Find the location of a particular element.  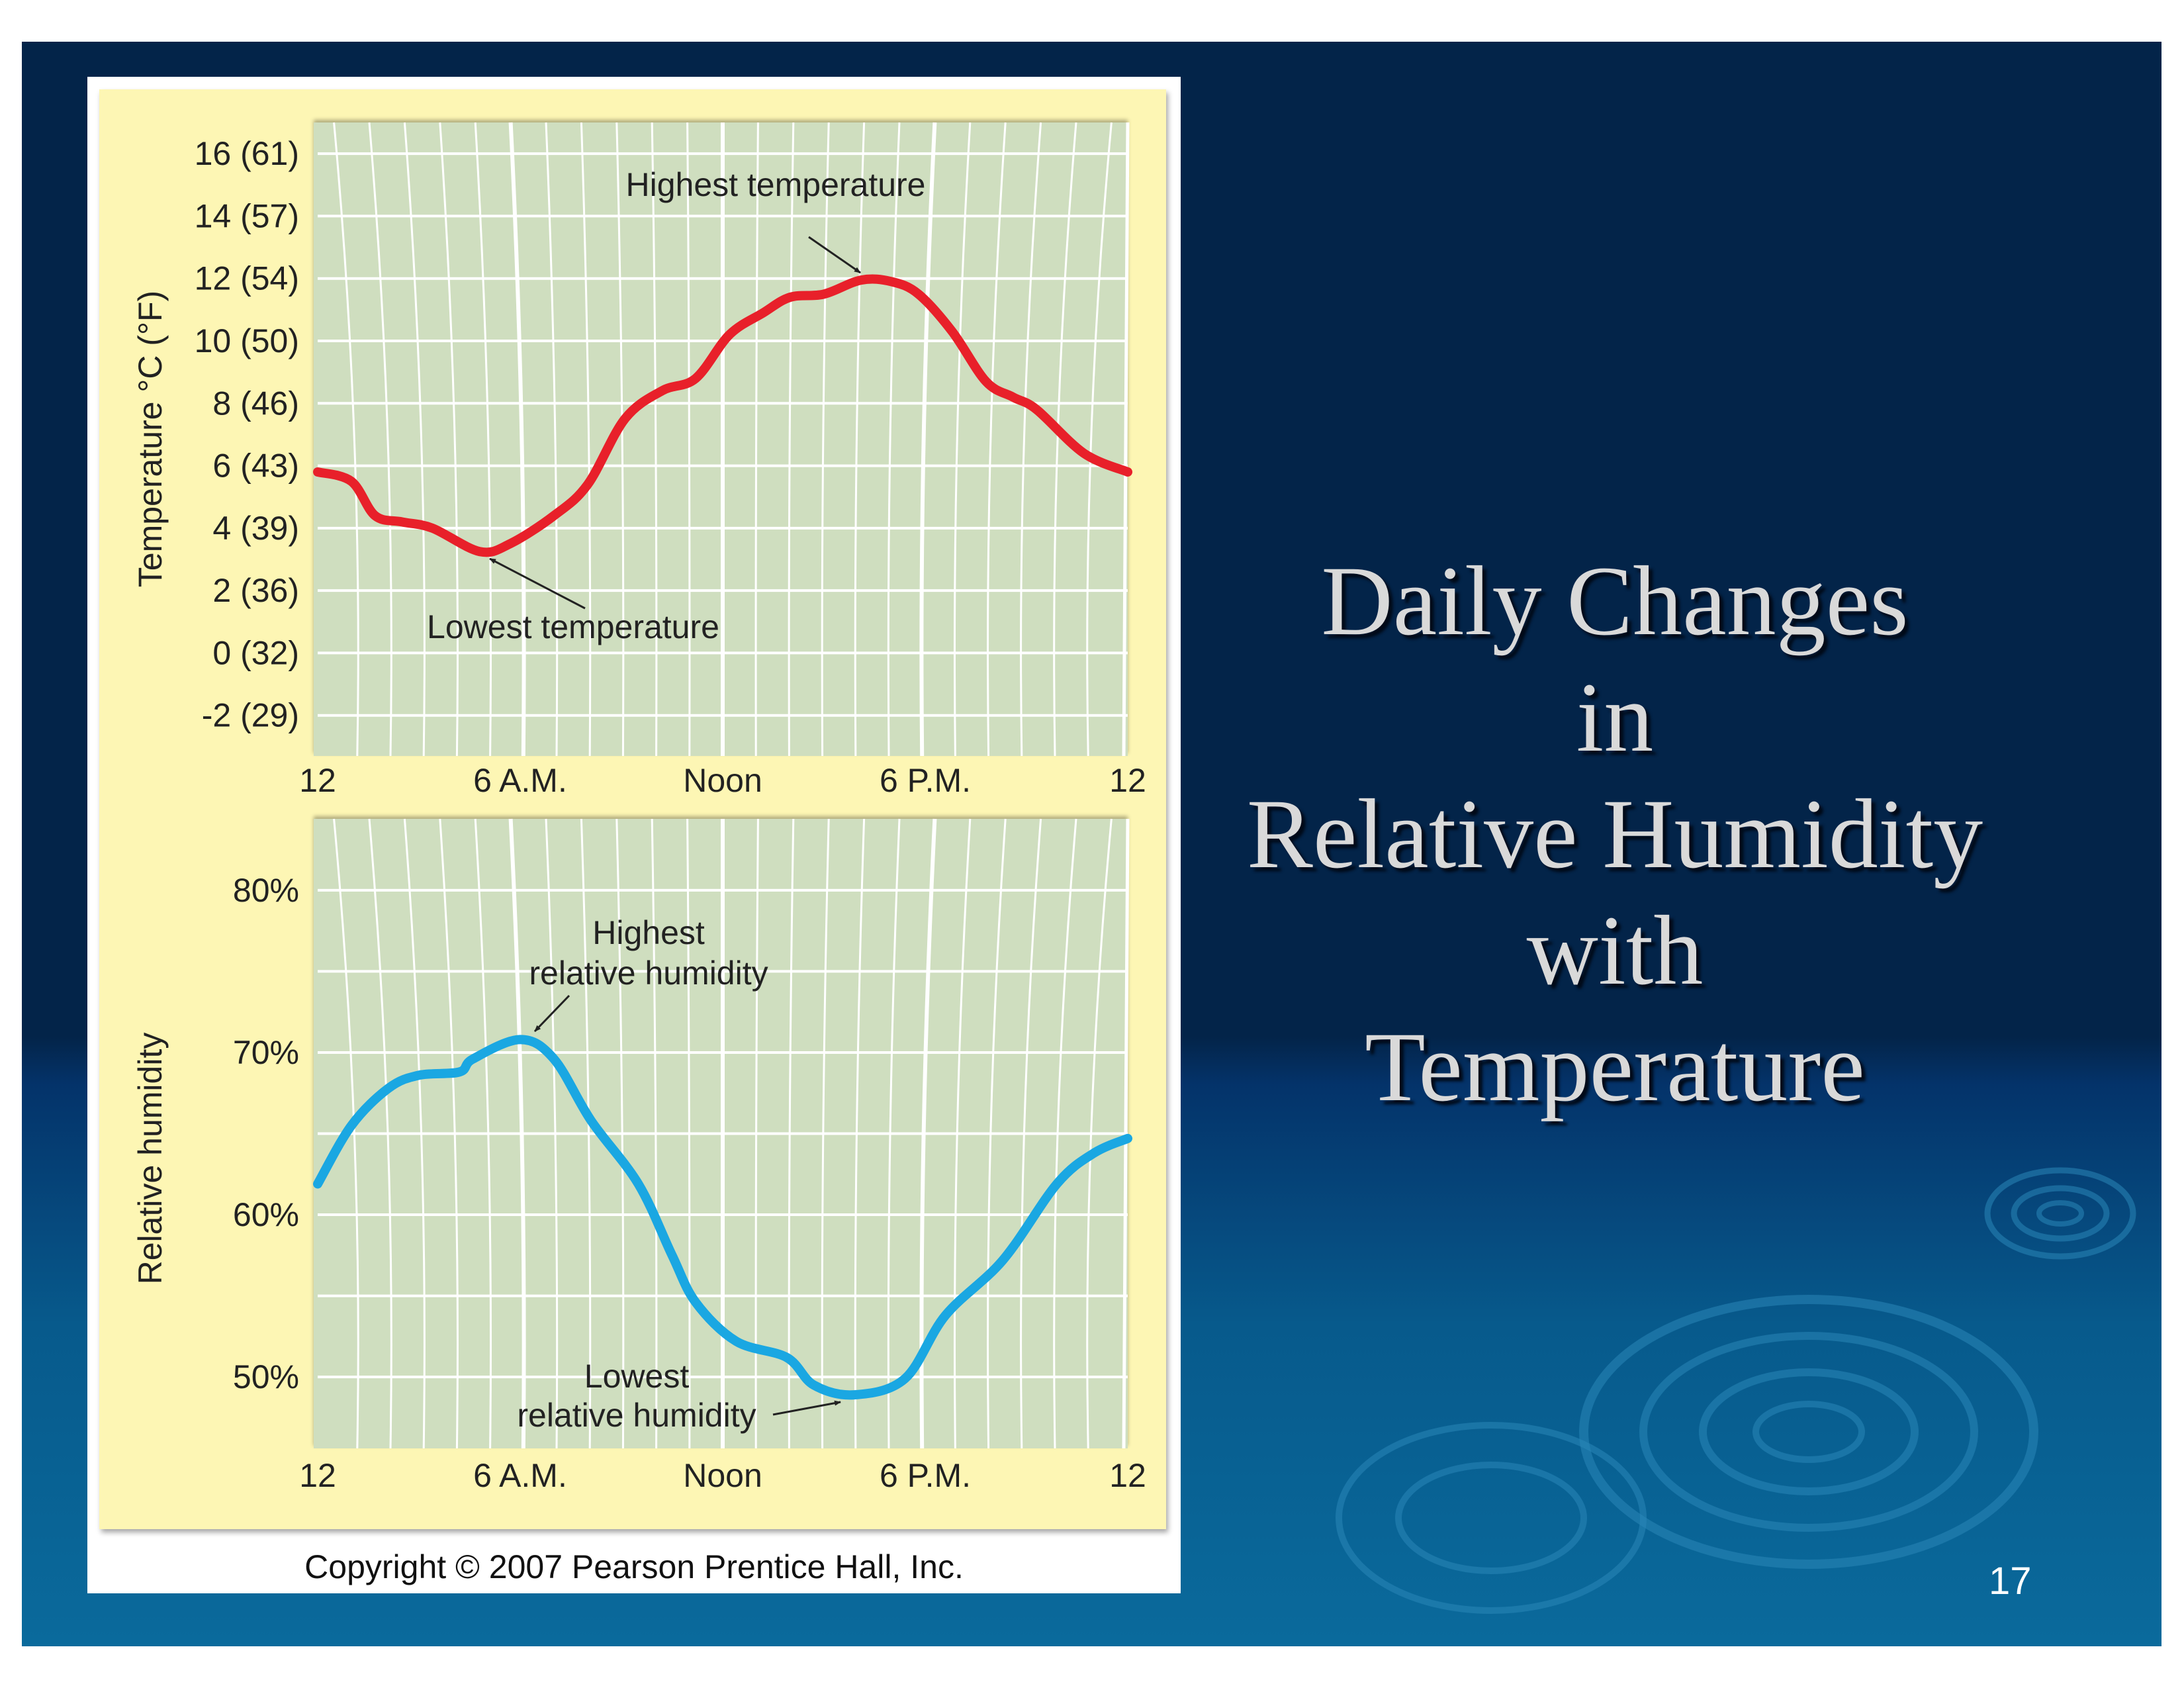

page-number: 17 is located at coordinates (2011, 1581).